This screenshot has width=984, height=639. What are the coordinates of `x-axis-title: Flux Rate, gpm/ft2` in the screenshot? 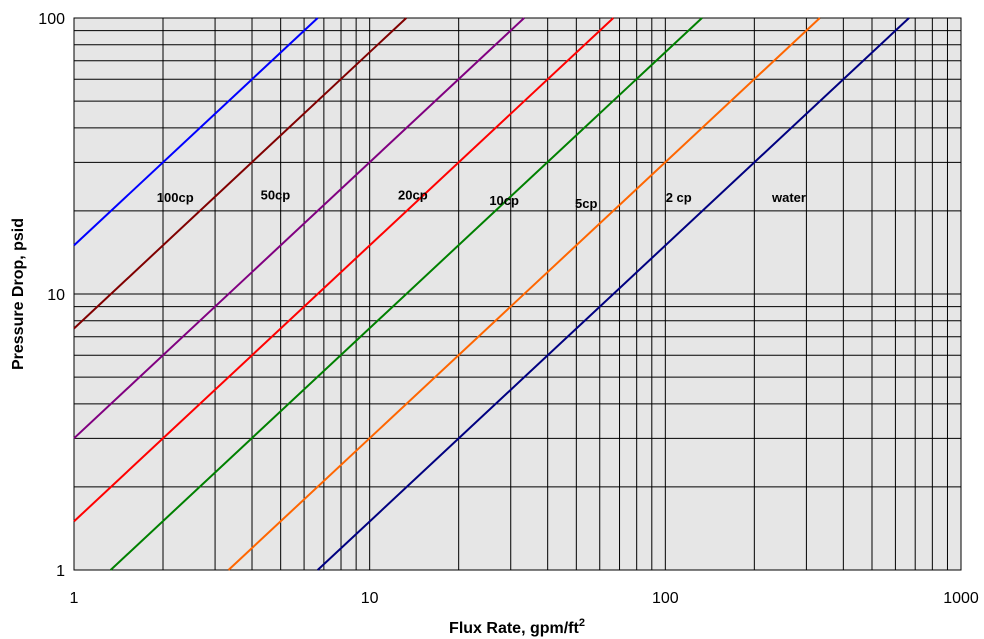 It's located at (517, 627).